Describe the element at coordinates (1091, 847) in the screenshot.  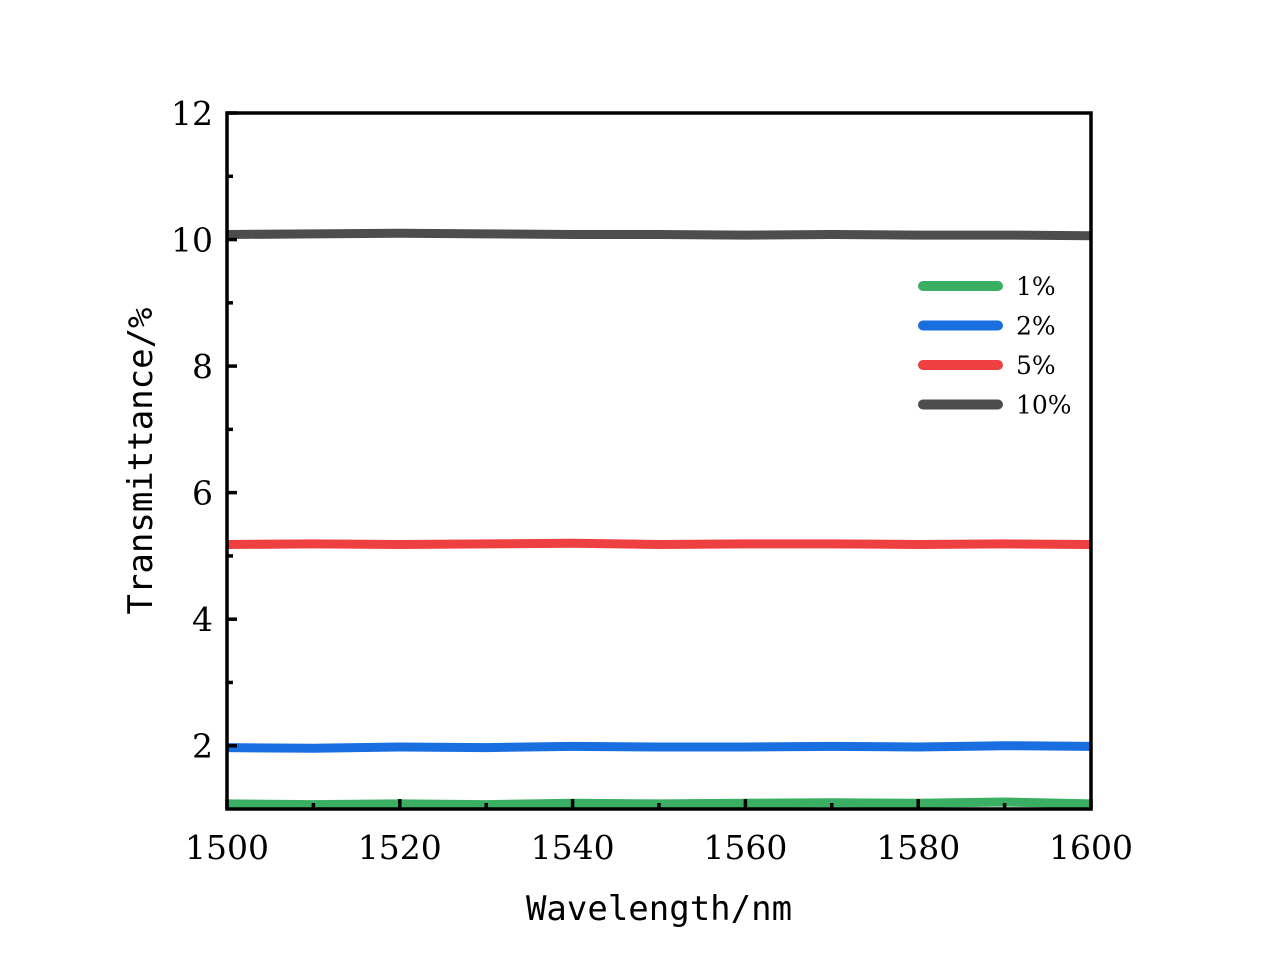
I see `x-tick-label: 1600` at that location.